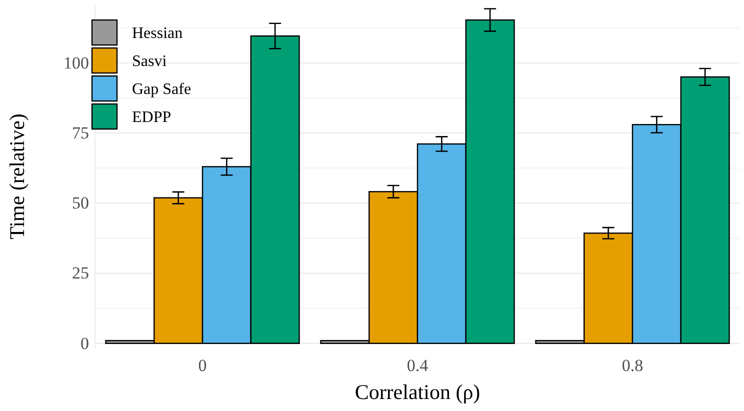  What do you see at coordinates (633, 366) in the screenshot?
I see `x-tick-label: 0.8` at bounding box center [633, 366].